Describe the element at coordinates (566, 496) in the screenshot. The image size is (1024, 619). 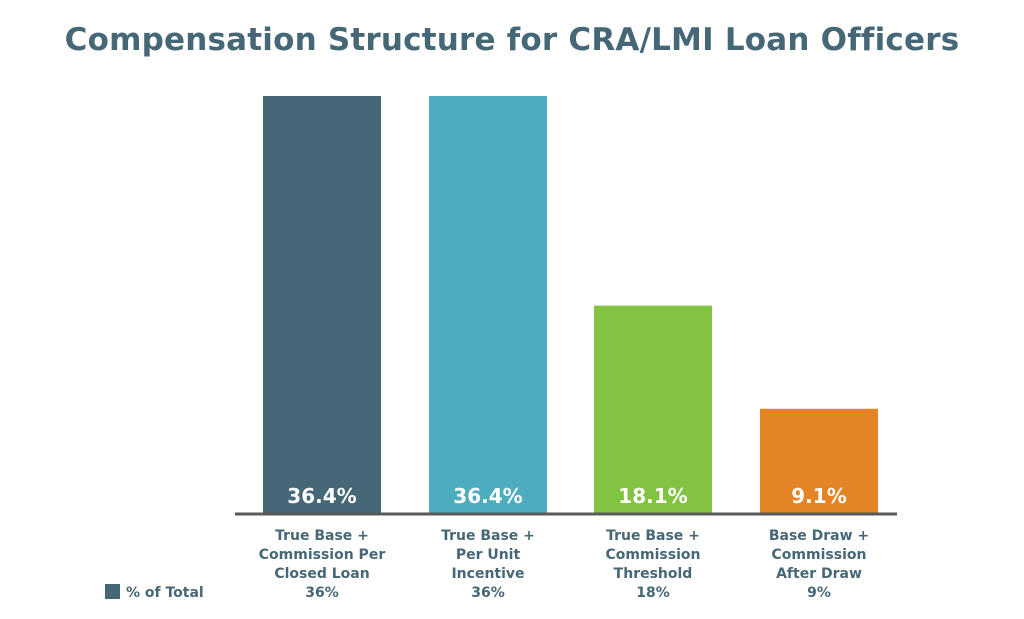
I see `value-labels-group: 36.4% 36.4% 18.1% 9.1%` at that location.